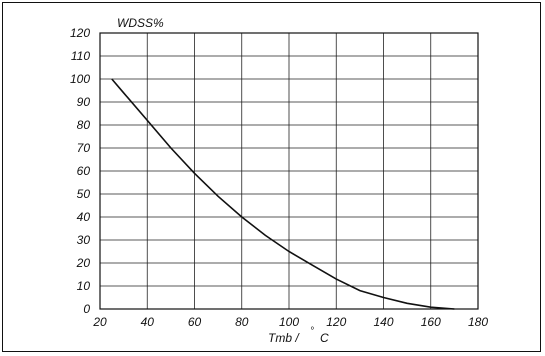 The width and height of the screenshot is (545, 356). I want to click on x-tick-label: 160, so click(431, 322).